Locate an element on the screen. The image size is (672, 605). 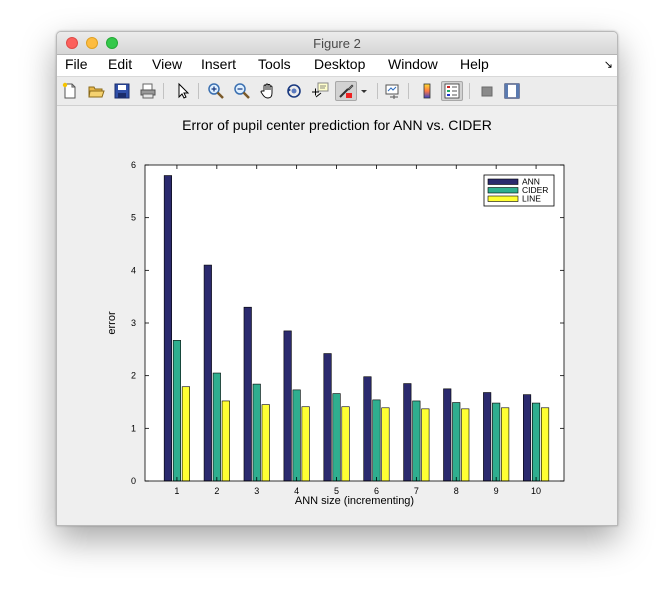
legend-icon is located at coordinates (452, 91).